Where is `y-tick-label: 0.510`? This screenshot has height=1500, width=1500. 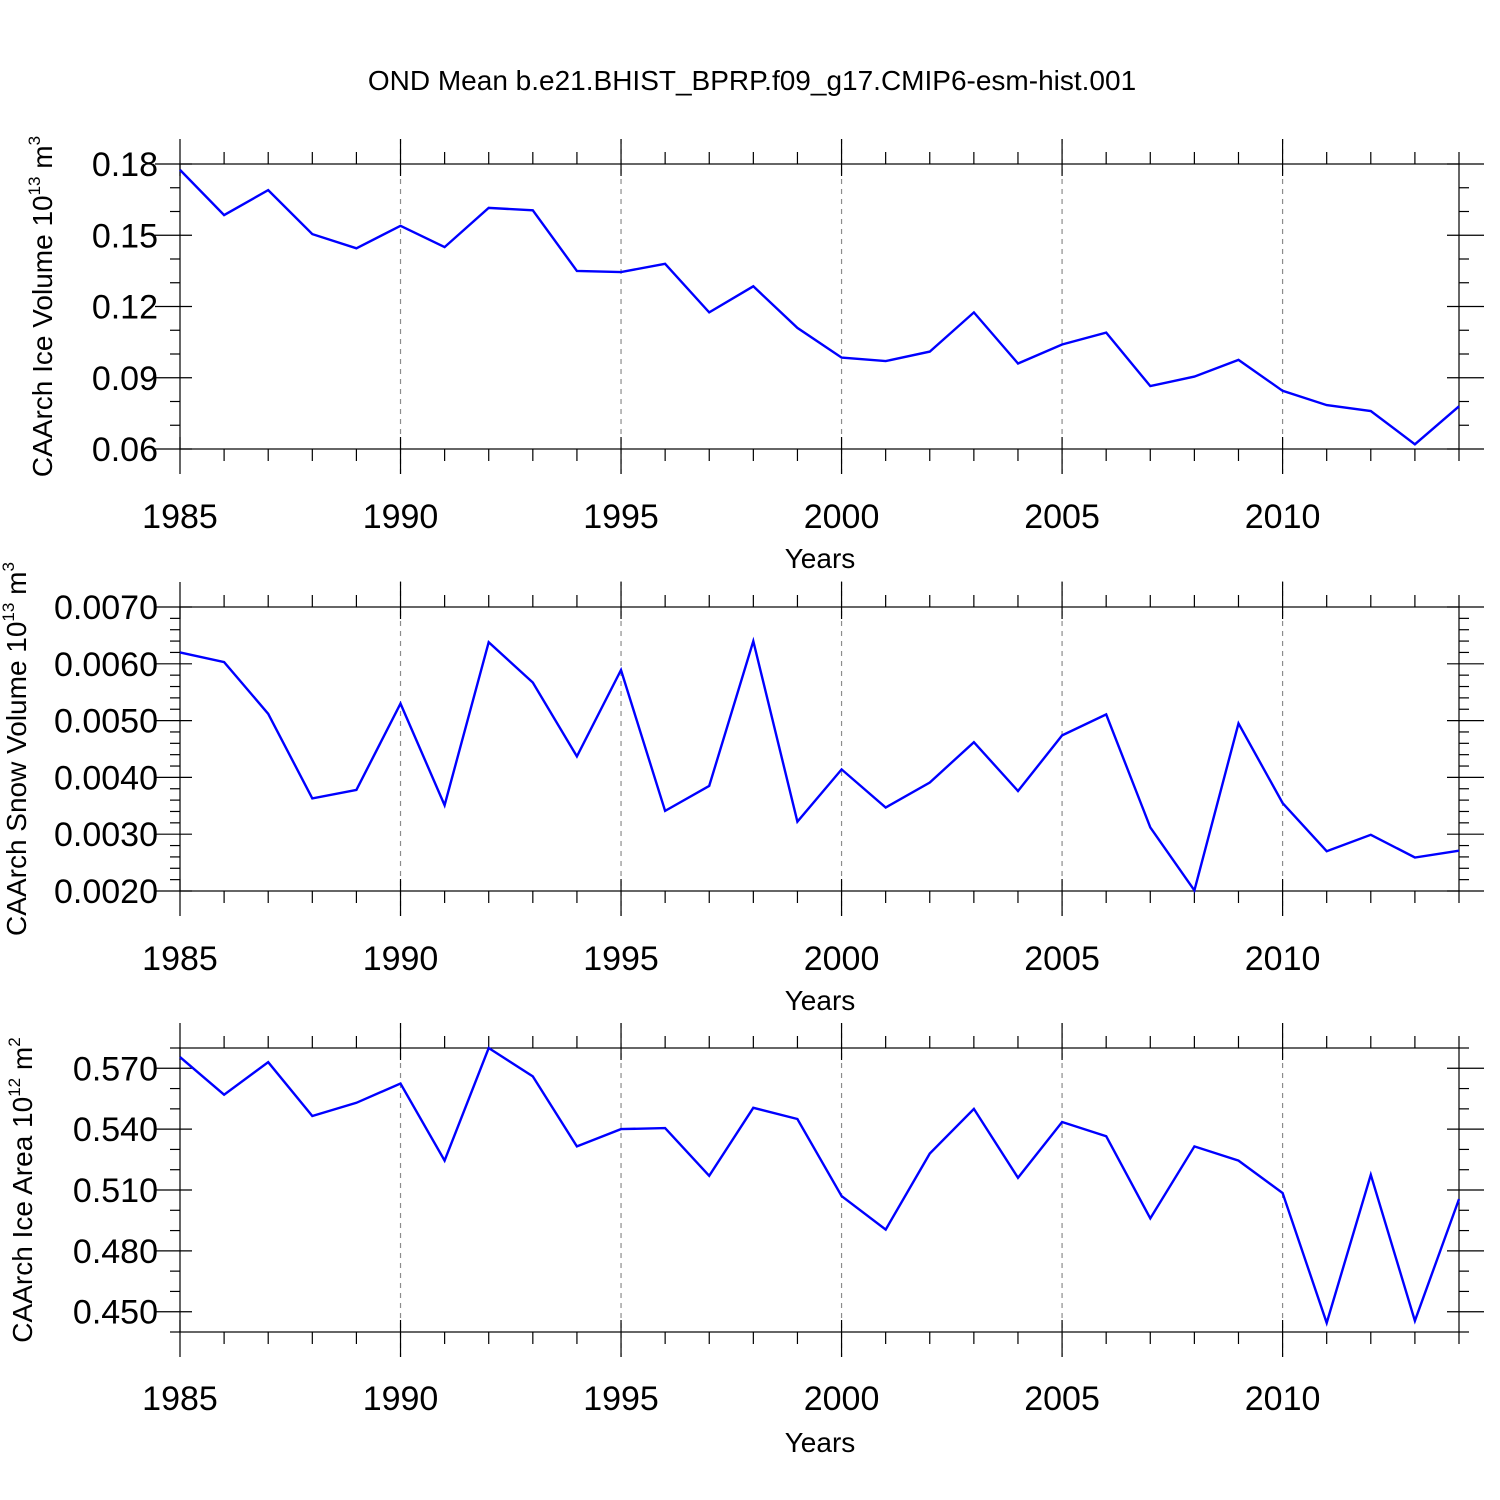 y-tick-label: 0.510 is located at coordinates (115, 1191).